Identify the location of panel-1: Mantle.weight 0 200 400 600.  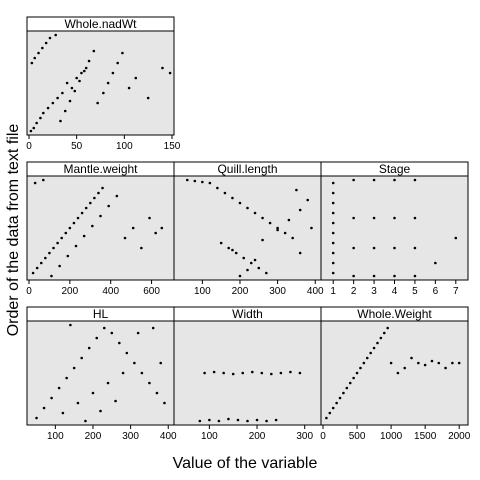
(100, 229).